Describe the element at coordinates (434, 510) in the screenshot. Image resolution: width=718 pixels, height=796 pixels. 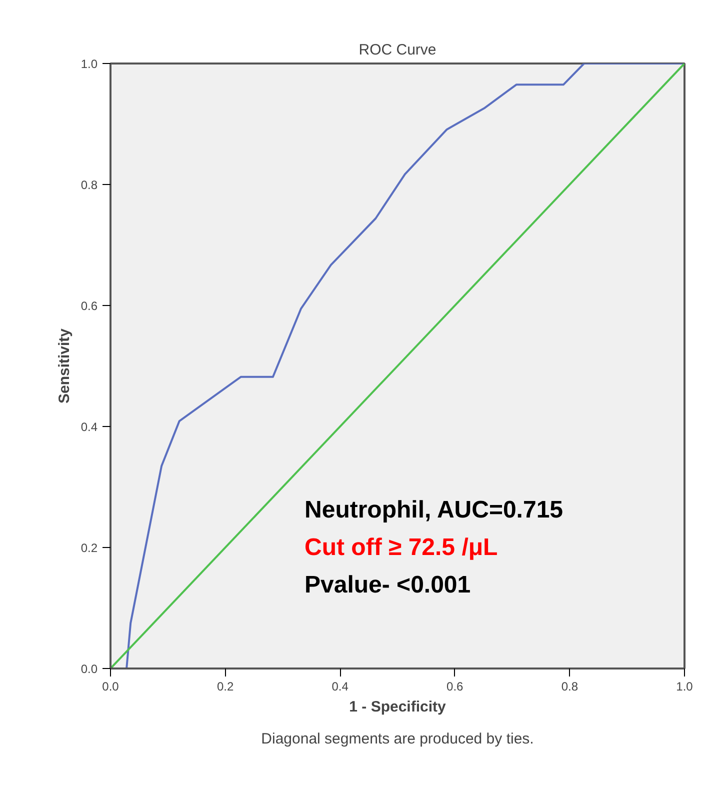
I see `annotation: Neutrophil, AUC=0.715` at that location.